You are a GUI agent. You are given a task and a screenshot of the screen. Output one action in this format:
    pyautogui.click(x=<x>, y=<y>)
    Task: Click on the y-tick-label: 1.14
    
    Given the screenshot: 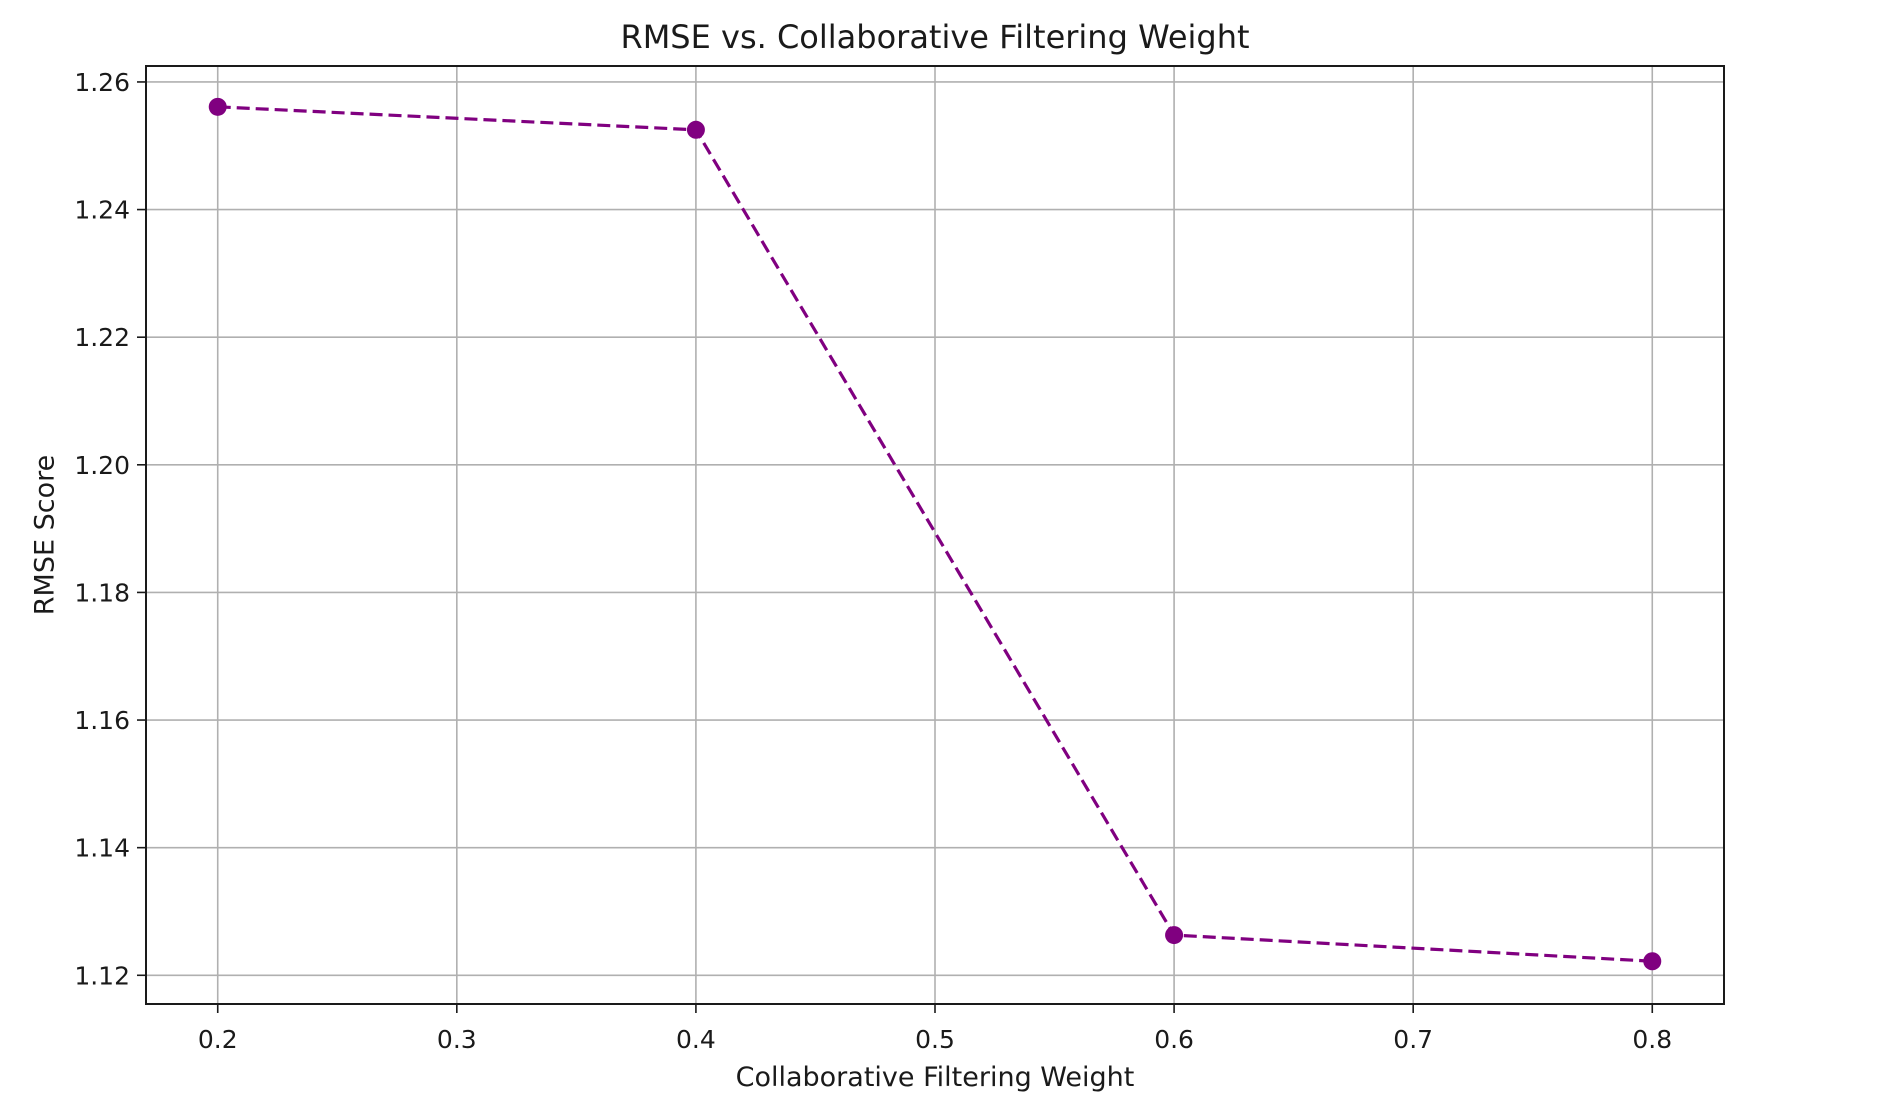 What is the action you would take?
    pyautogui.click(x=102, y=848)
    